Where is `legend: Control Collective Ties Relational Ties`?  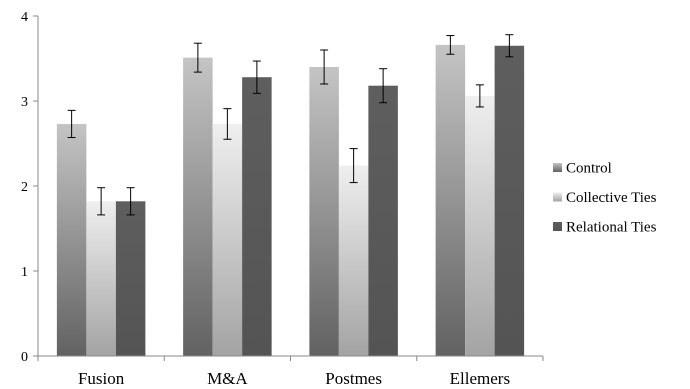 legend: Control Collective Ties Relational Ties is located at coordinates (605, 198).